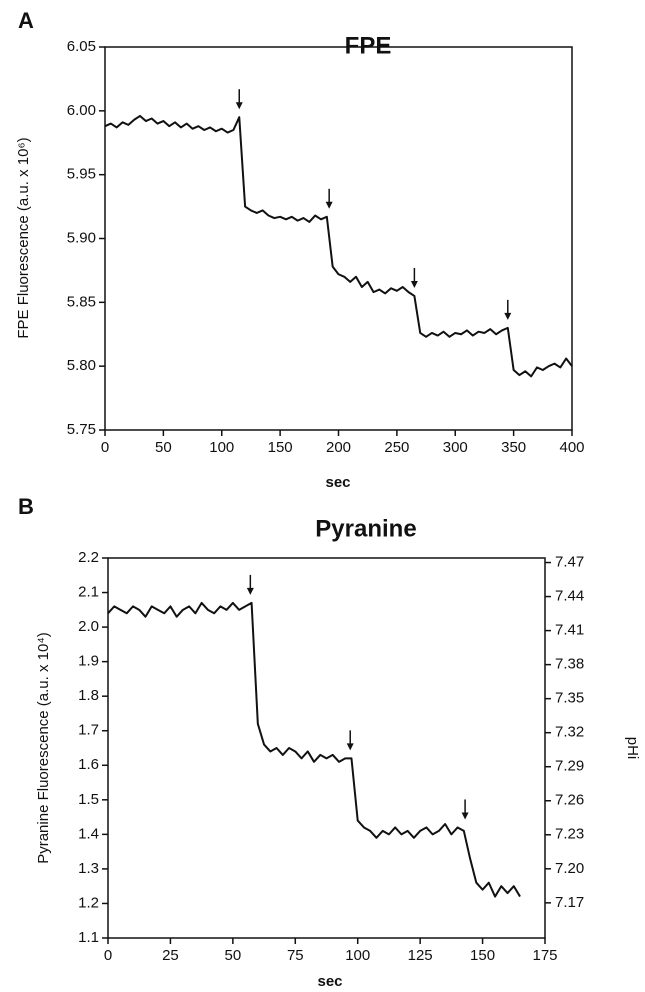  What do you see at coordinates (88, 626) in the screenshot?
I see `y-tick-label: 2.0` at bounding box center [88, 626].